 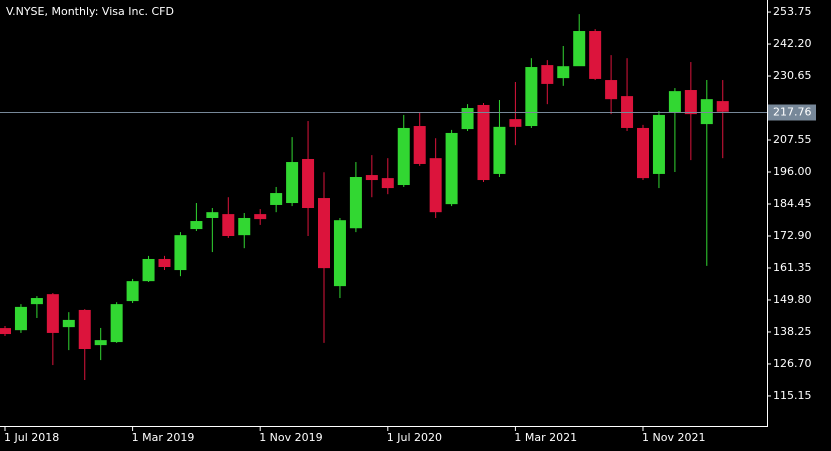 I want to click on x-tick-label: 1 Nov 2021, so click(x=673, y=437).